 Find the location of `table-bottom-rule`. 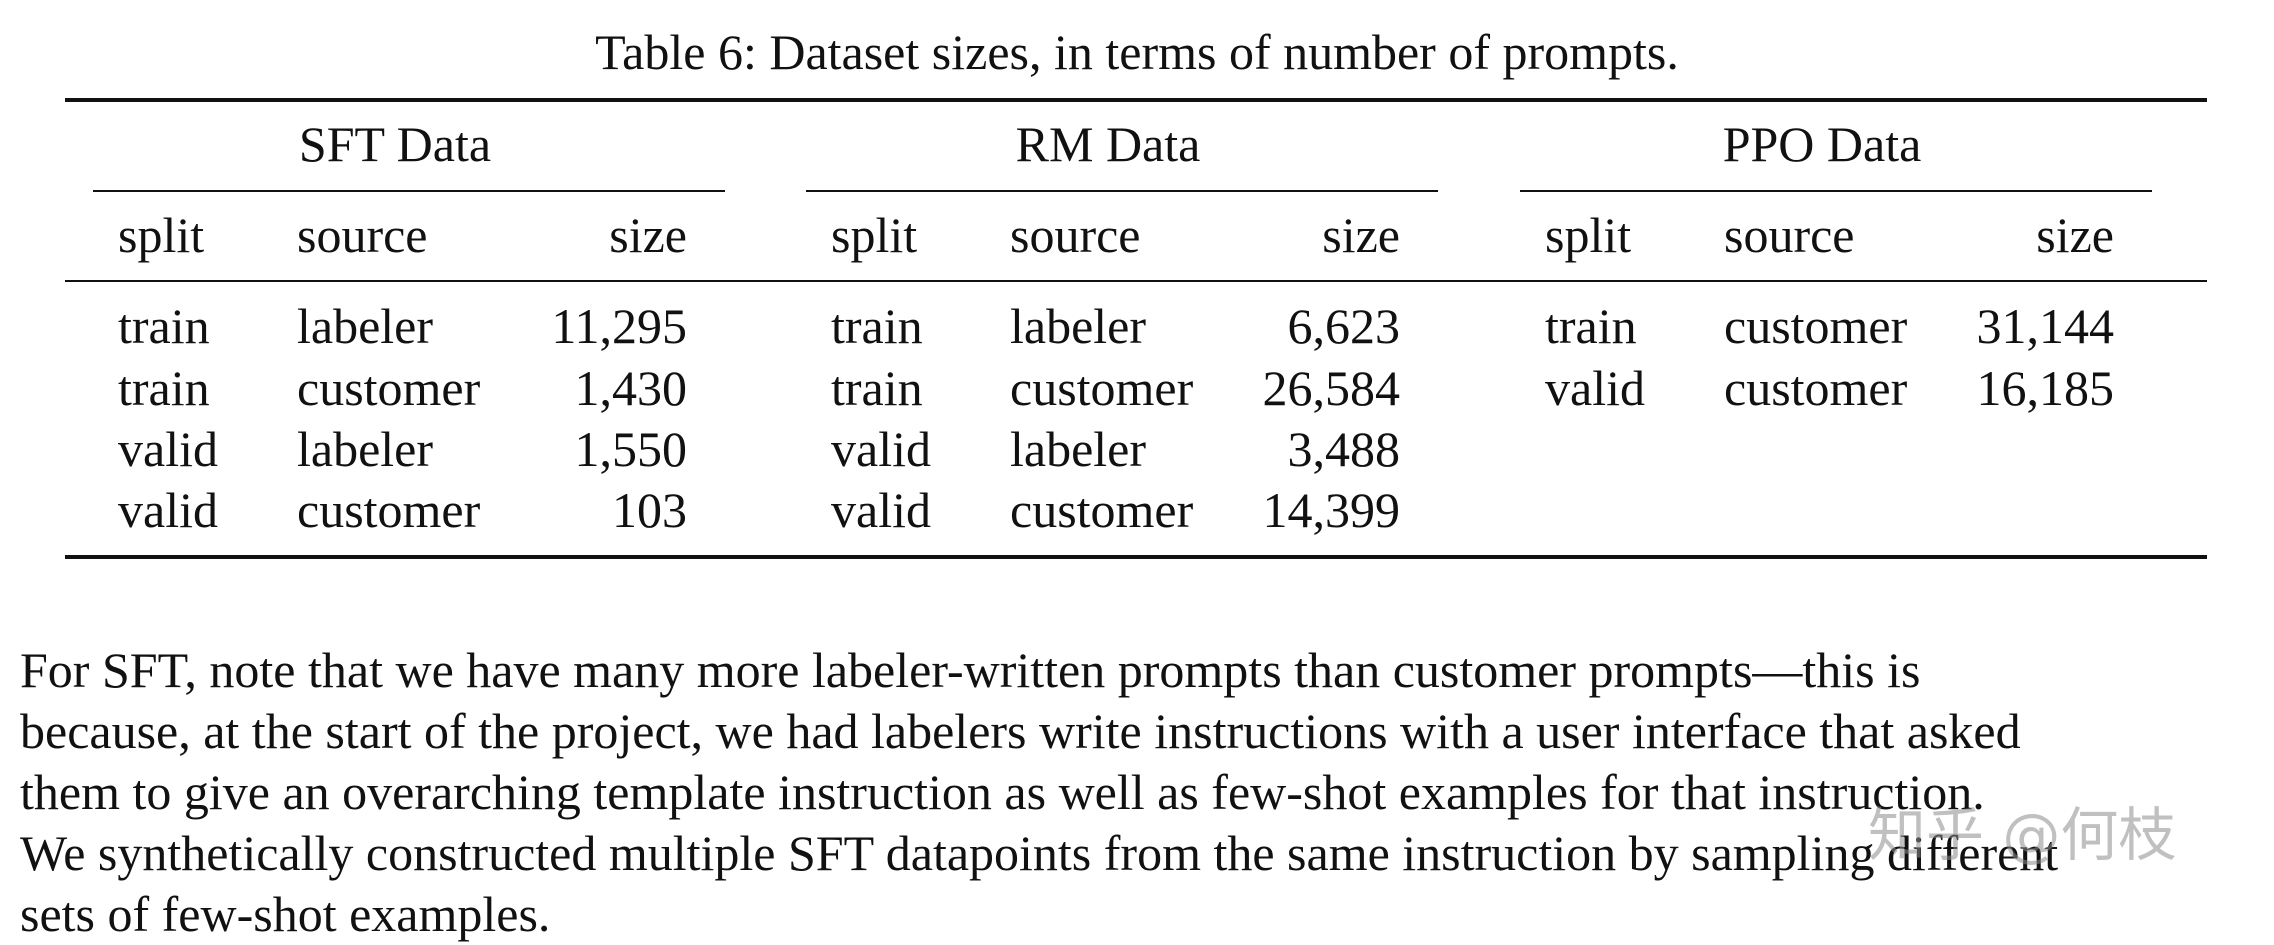

table-bottom-rule is located at coordinates (1136, 557).